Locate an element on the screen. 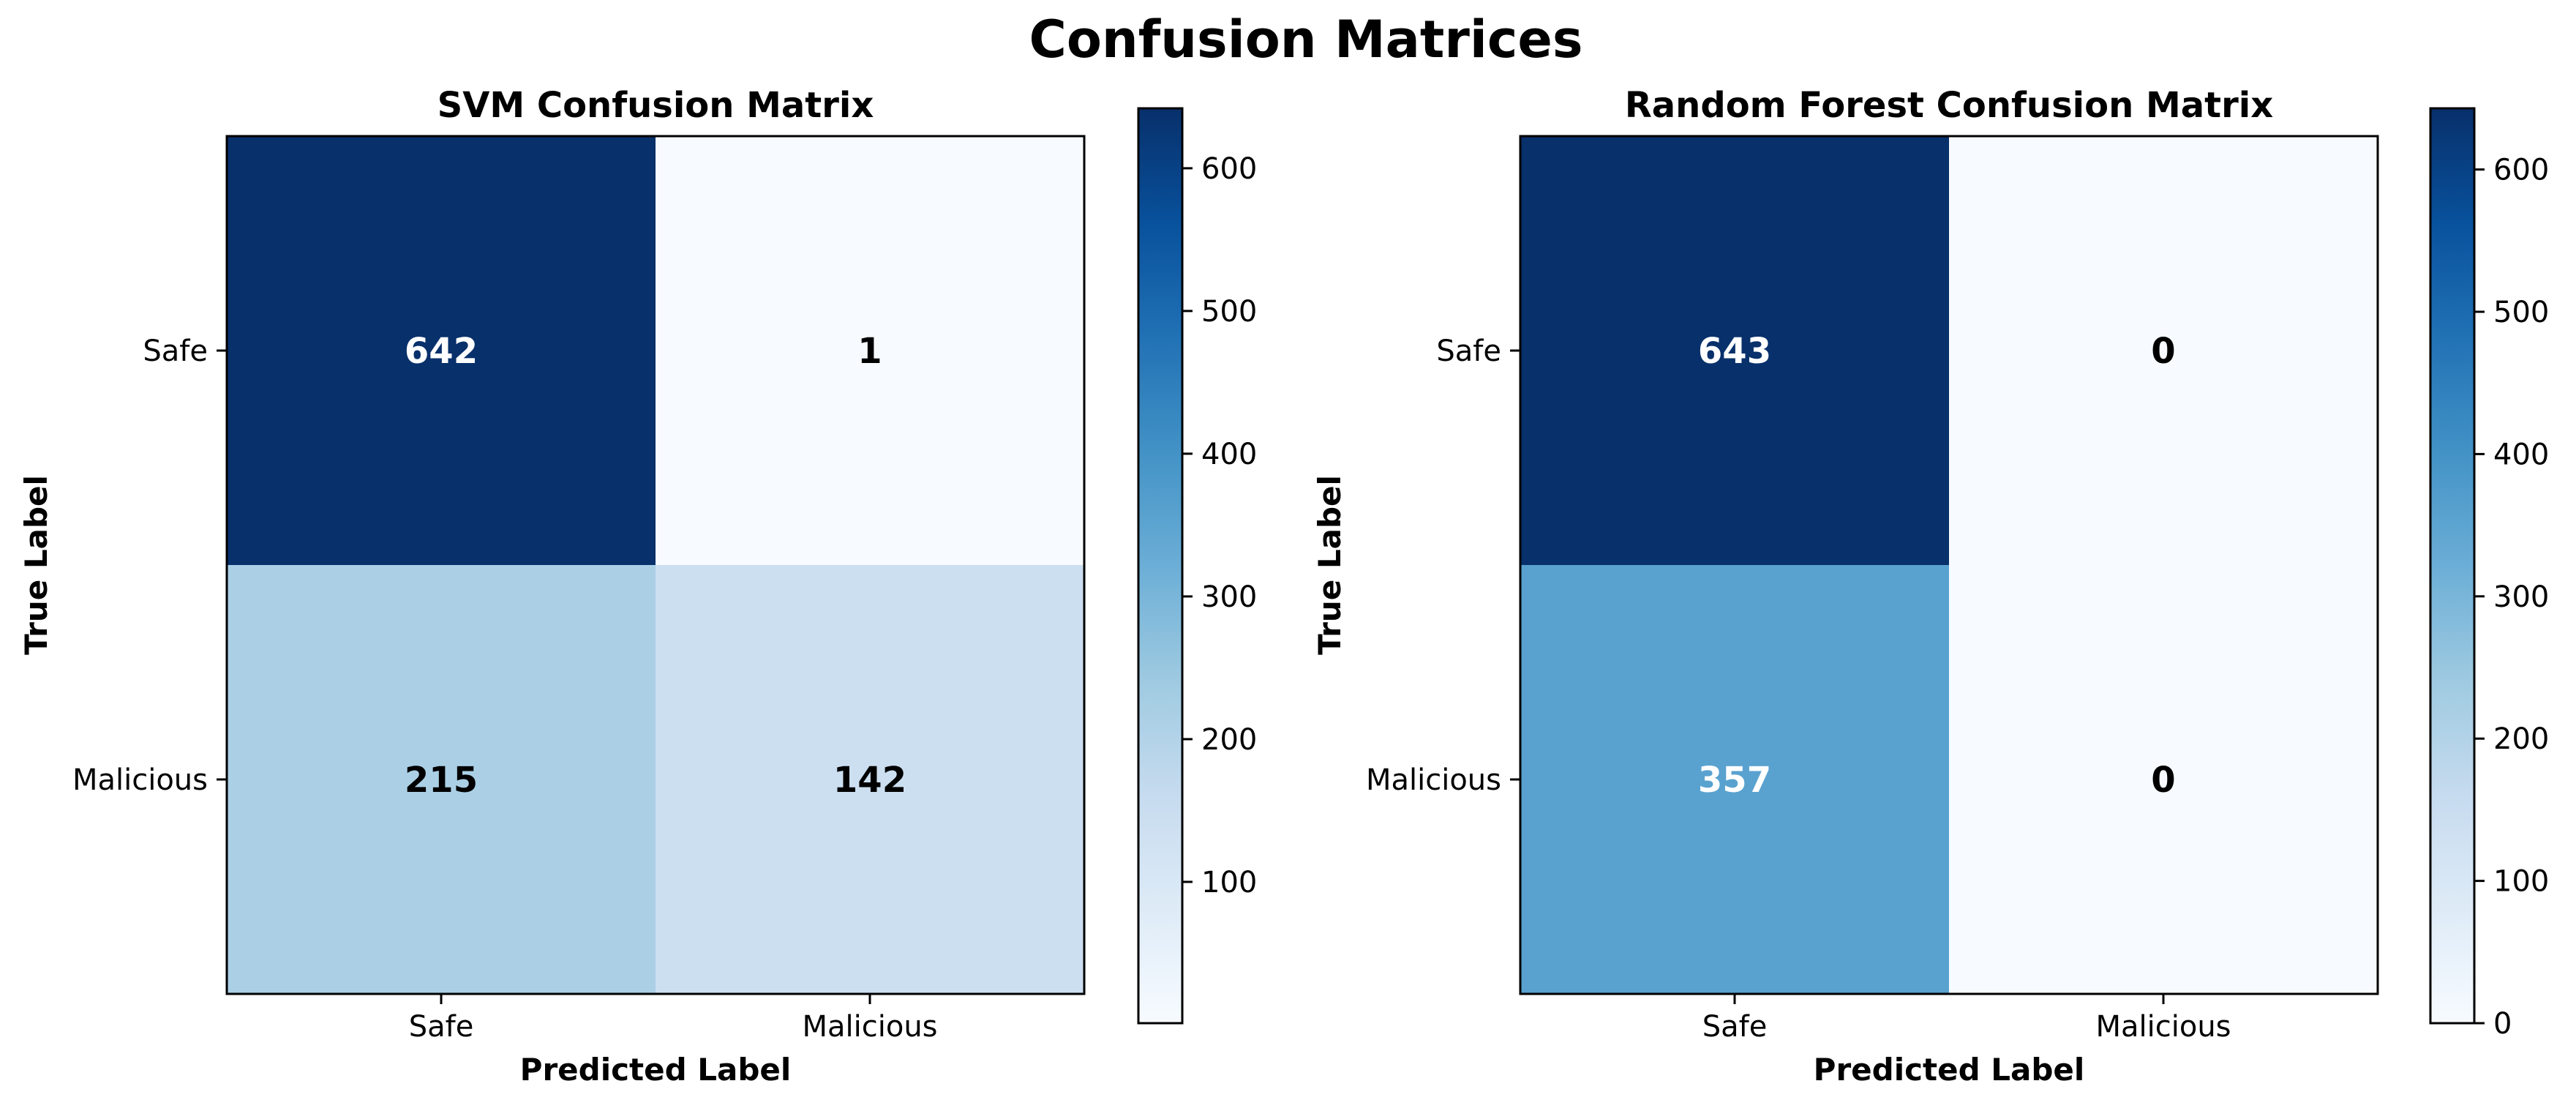 The height and width of the screenshot is (1111, 2576). cell-value-label: 142 is located at coordinates (869, 781).